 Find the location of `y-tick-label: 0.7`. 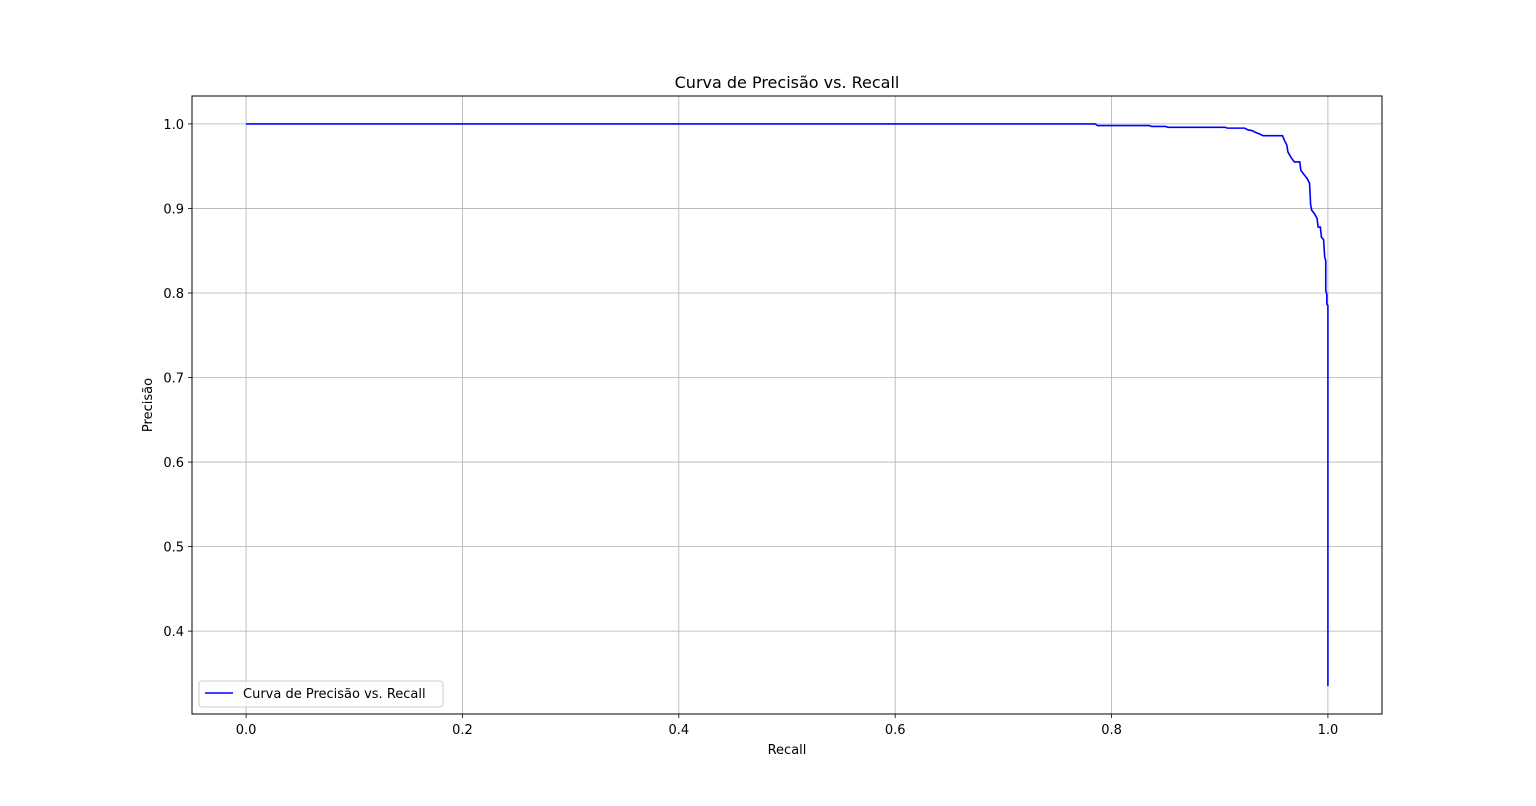

y-tick-label: 0.7 is located at coordinates (173, 379).